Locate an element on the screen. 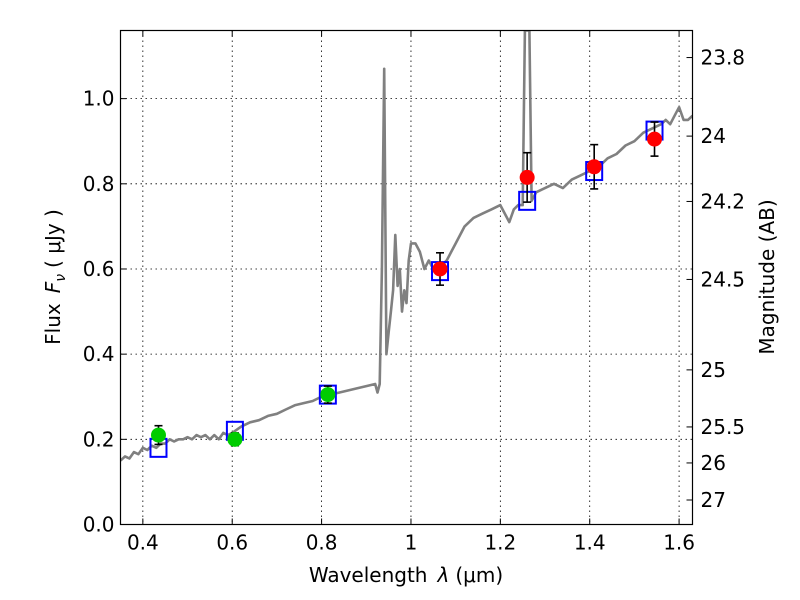  y-tick-label: 0.8 is located at coordinates (99, 184).